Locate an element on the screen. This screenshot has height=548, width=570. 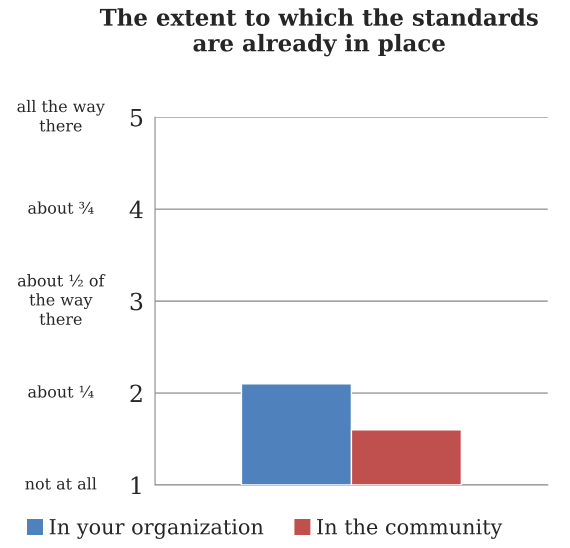
y-tick-label: 4 is located at coordinates (136, 209).